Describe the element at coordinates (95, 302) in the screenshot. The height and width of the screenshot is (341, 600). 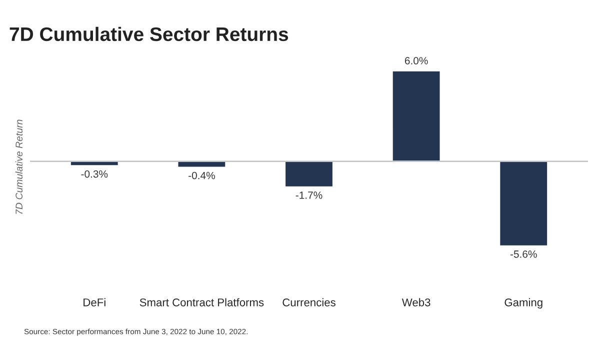
I see `x-tick-label: DeFi` at that location.